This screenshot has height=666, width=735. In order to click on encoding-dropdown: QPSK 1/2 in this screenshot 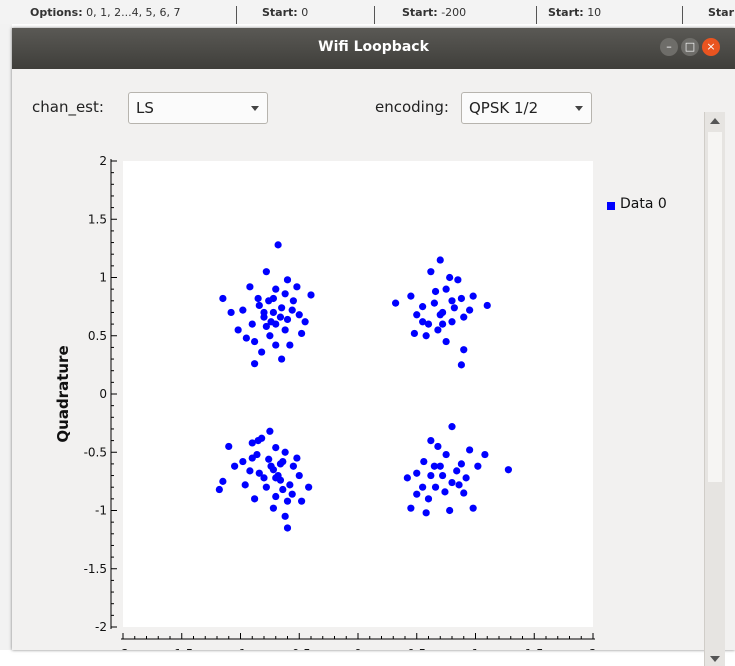, I will do `click(526, 108)`.